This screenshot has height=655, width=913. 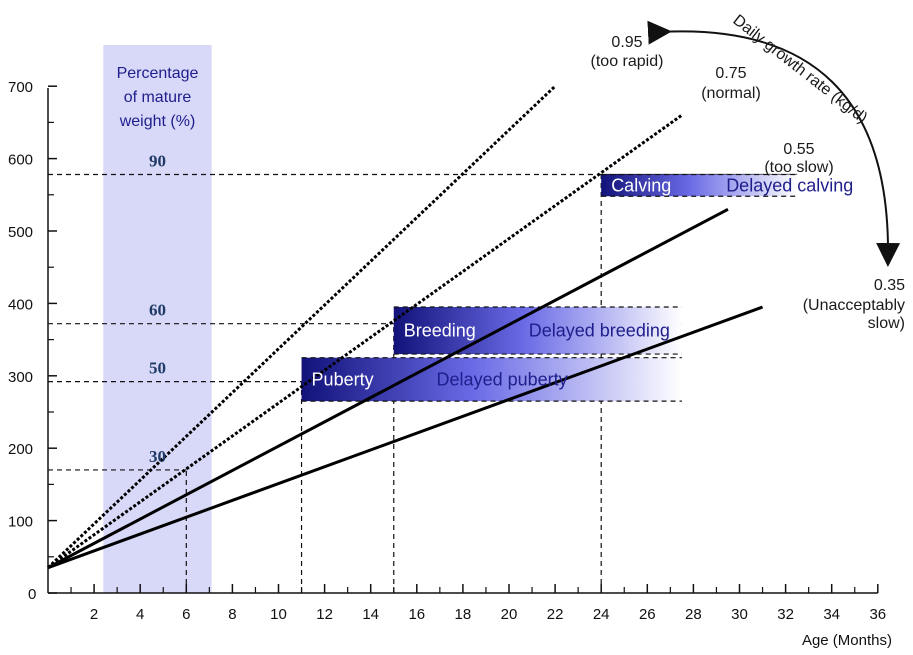 What do you see at coordinates (232, 614) in the screenshot?
I see `x-tick-label: 8` at bounding box center [232, 614].